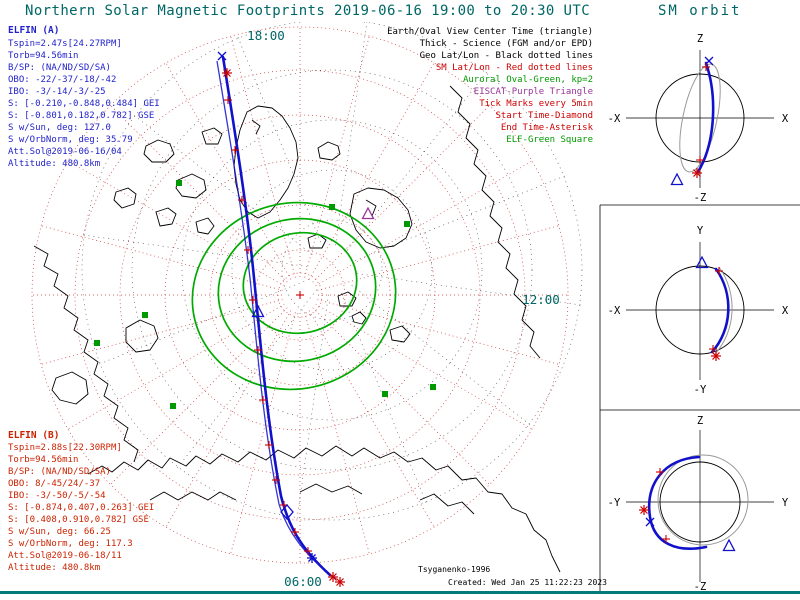  I want to click on elfin-a-line: B/SP: (NA/ND/SD/SA), so click(59, 68).